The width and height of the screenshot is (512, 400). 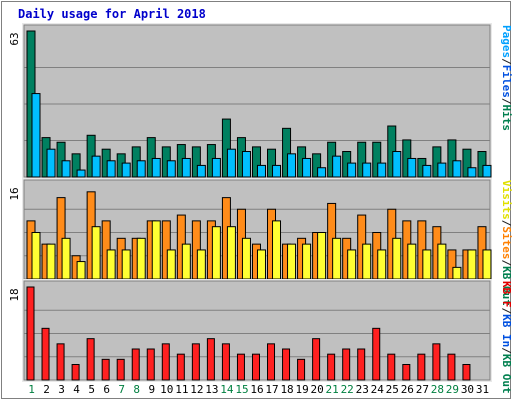 What do you see at coordinates (31, 389) in the screenshot?
I see `x-tick-label: 1` at bounding box center [31, 389].